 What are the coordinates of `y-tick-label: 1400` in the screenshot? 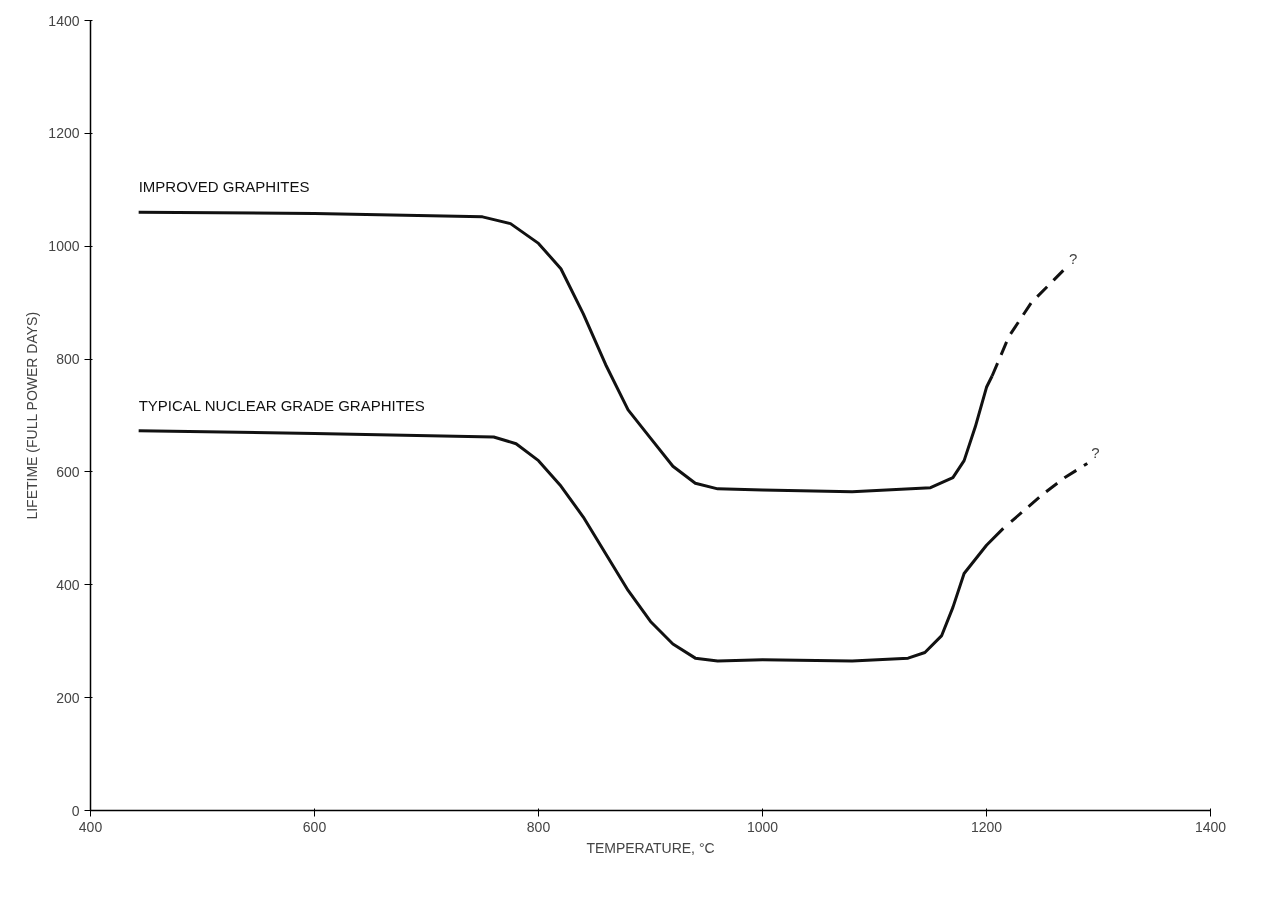 It's located at (64, 20).